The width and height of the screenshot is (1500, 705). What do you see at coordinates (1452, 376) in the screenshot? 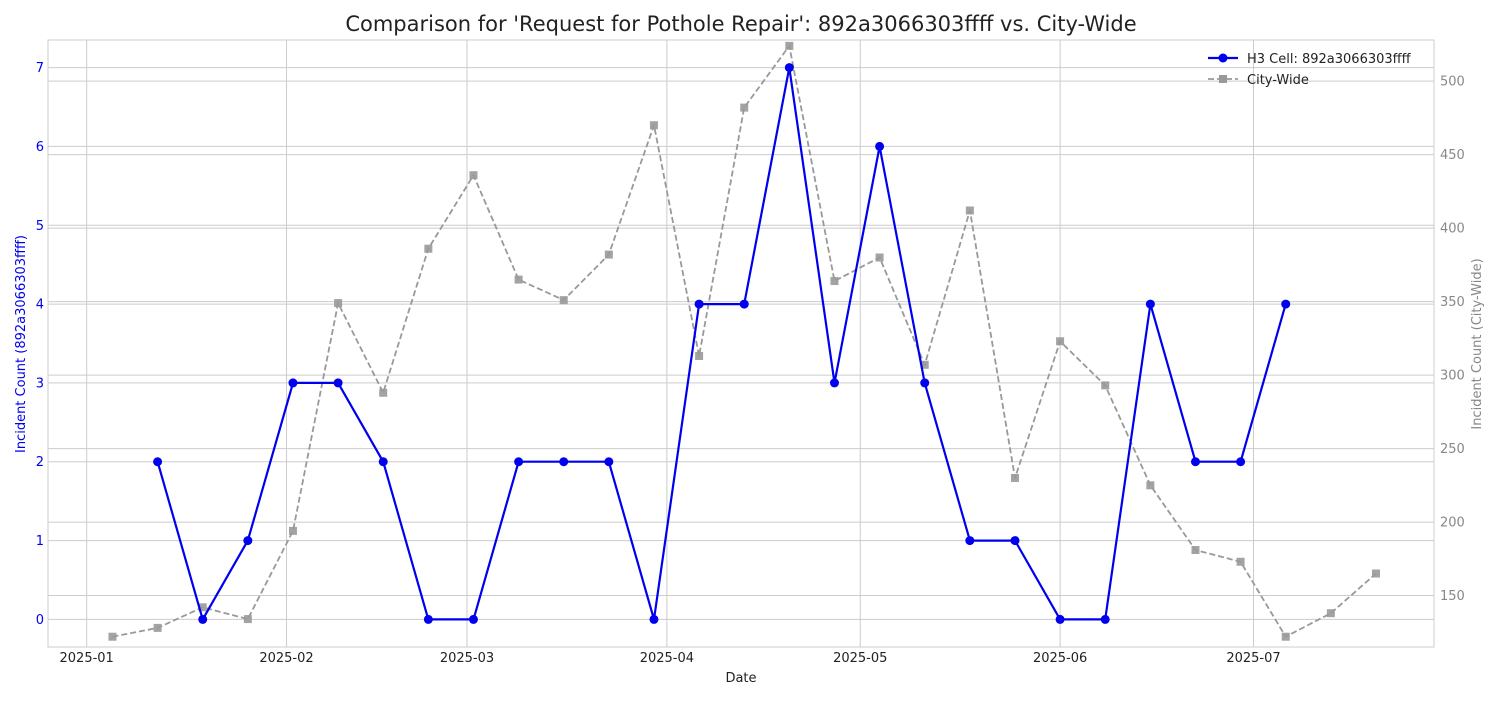
I see `y-right-tick-label: 300` at bounding box center [1452, 376].